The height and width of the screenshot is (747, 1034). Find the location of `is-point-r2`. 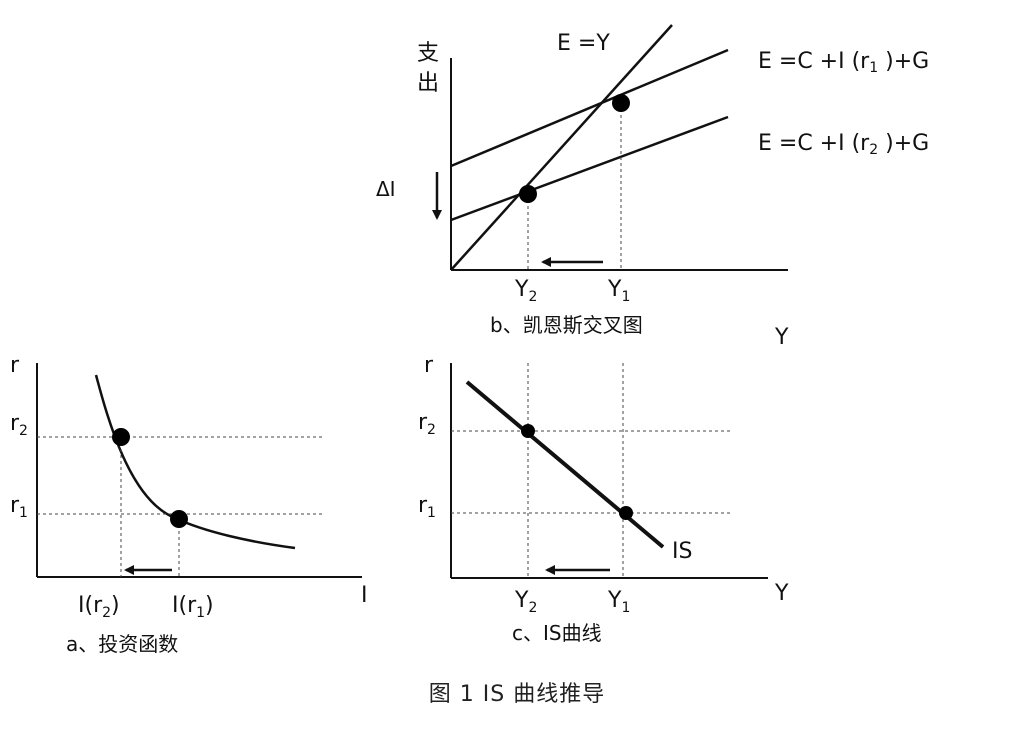

is-point-r2 is located at coordinates (528, 431).